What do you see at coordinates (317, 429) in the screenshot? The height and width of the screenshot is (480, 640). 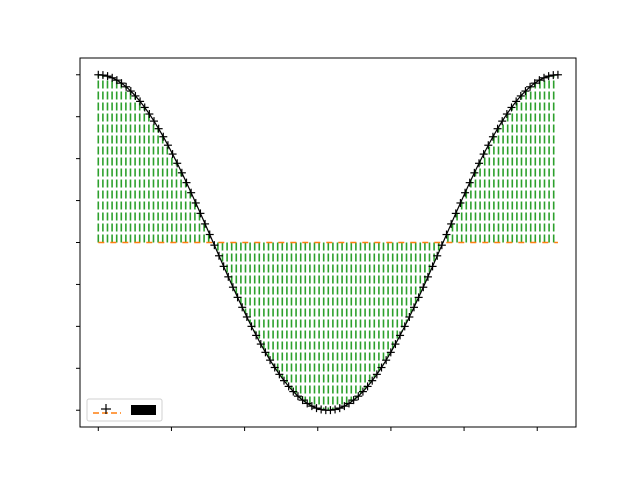 I see `x-axis-ticks` at bounding box center [317, 429].